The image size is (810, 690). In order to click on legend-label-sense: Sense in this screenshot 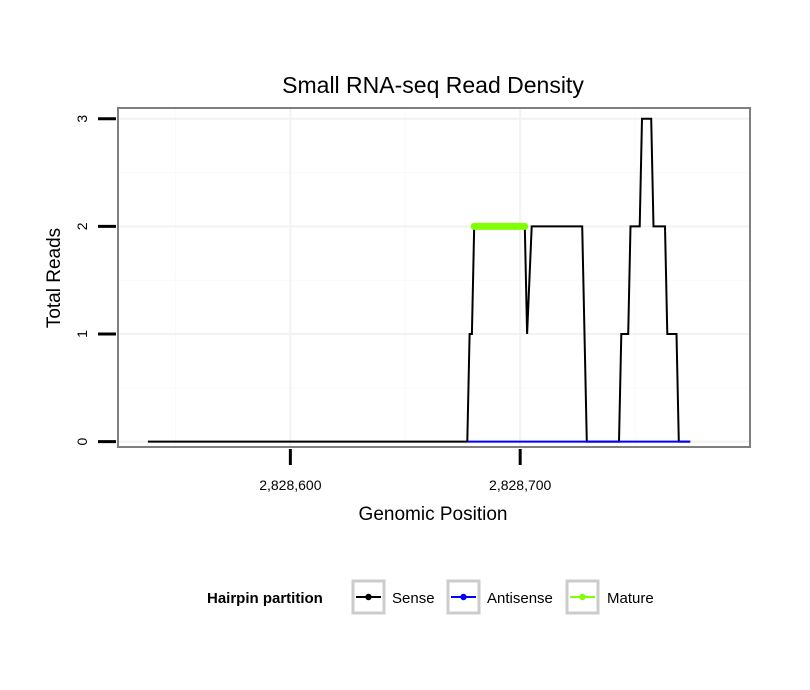, I will do `click(413, 598)`.